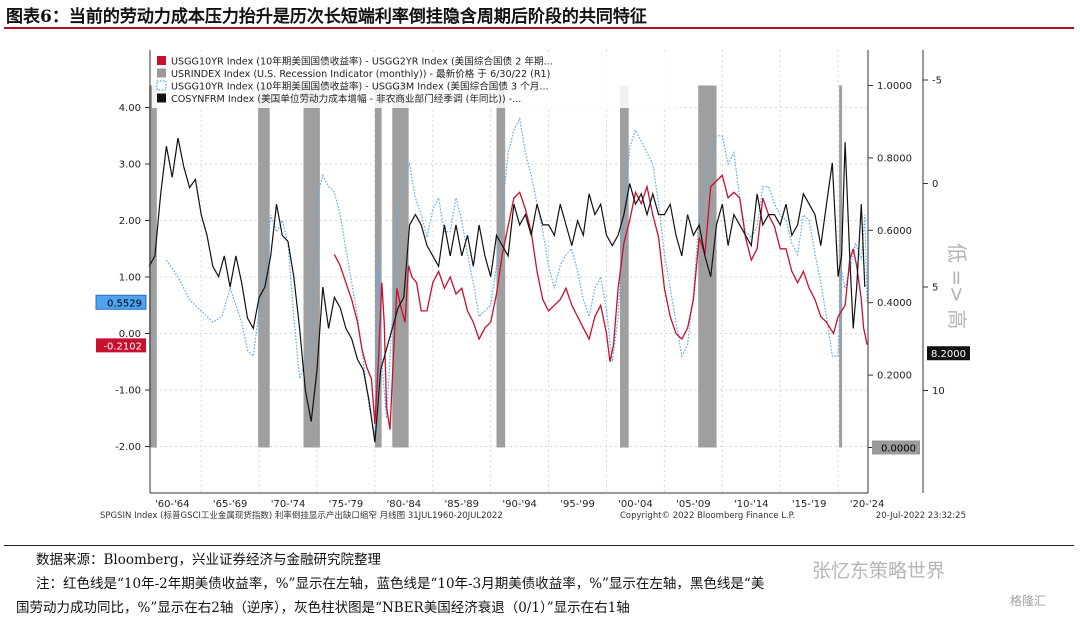 The height and width of the screenshot is (619, 1080). What do you see at coordinates (519, 504) in the screenshot?
I see `x-axis-tick-label: '90-'94` at bounding box center [519, 504].